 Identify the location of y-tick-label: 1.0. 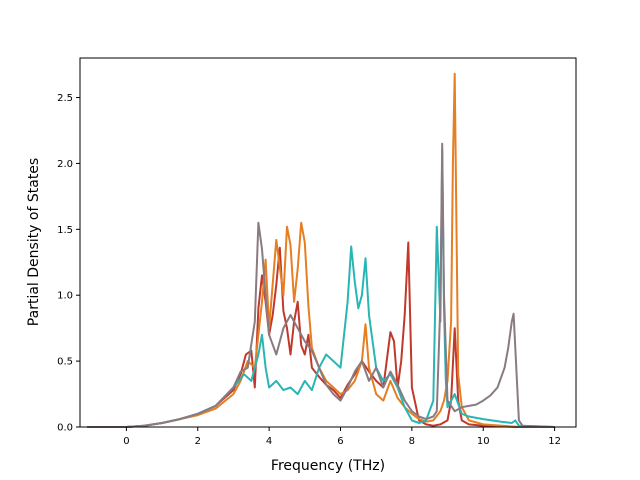
(65, 296).